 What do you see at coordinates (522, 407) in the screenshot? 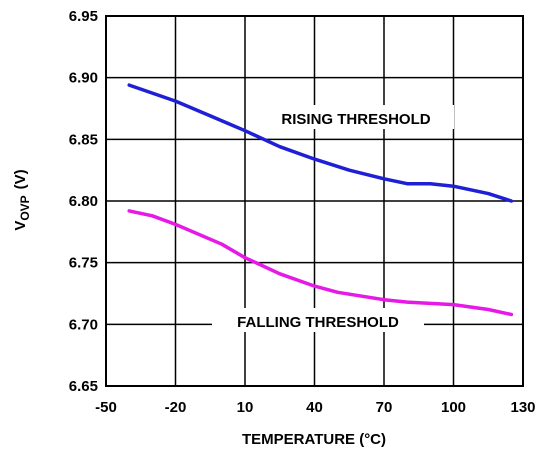
I see `x-tick-label: 130` at bounding box center [522, 407].